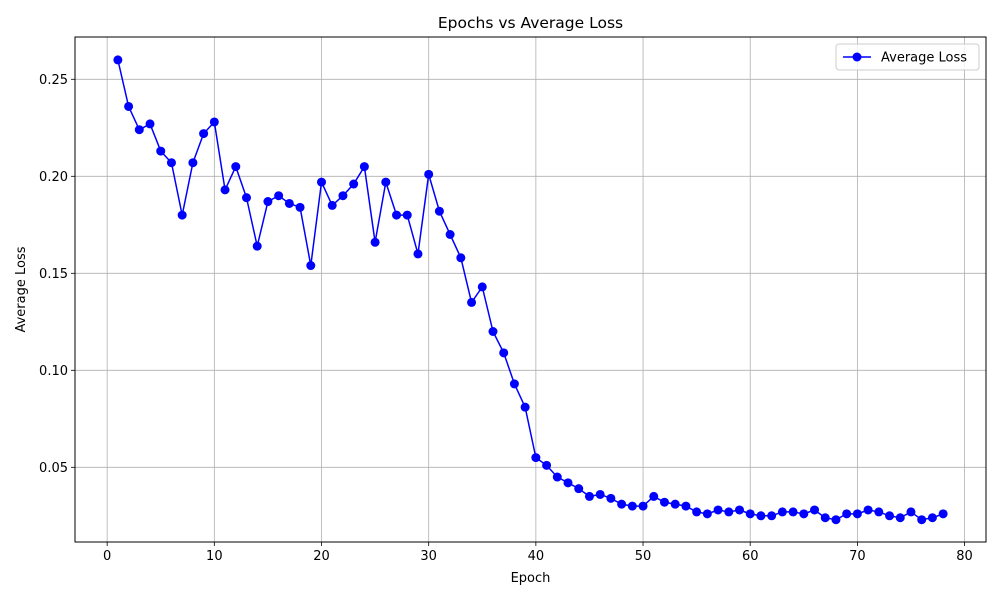 The image size is (1000, 600). Describe the element at coordinates (964, 556) in the screenshot. I see `x-tick-label: 80` at that location.